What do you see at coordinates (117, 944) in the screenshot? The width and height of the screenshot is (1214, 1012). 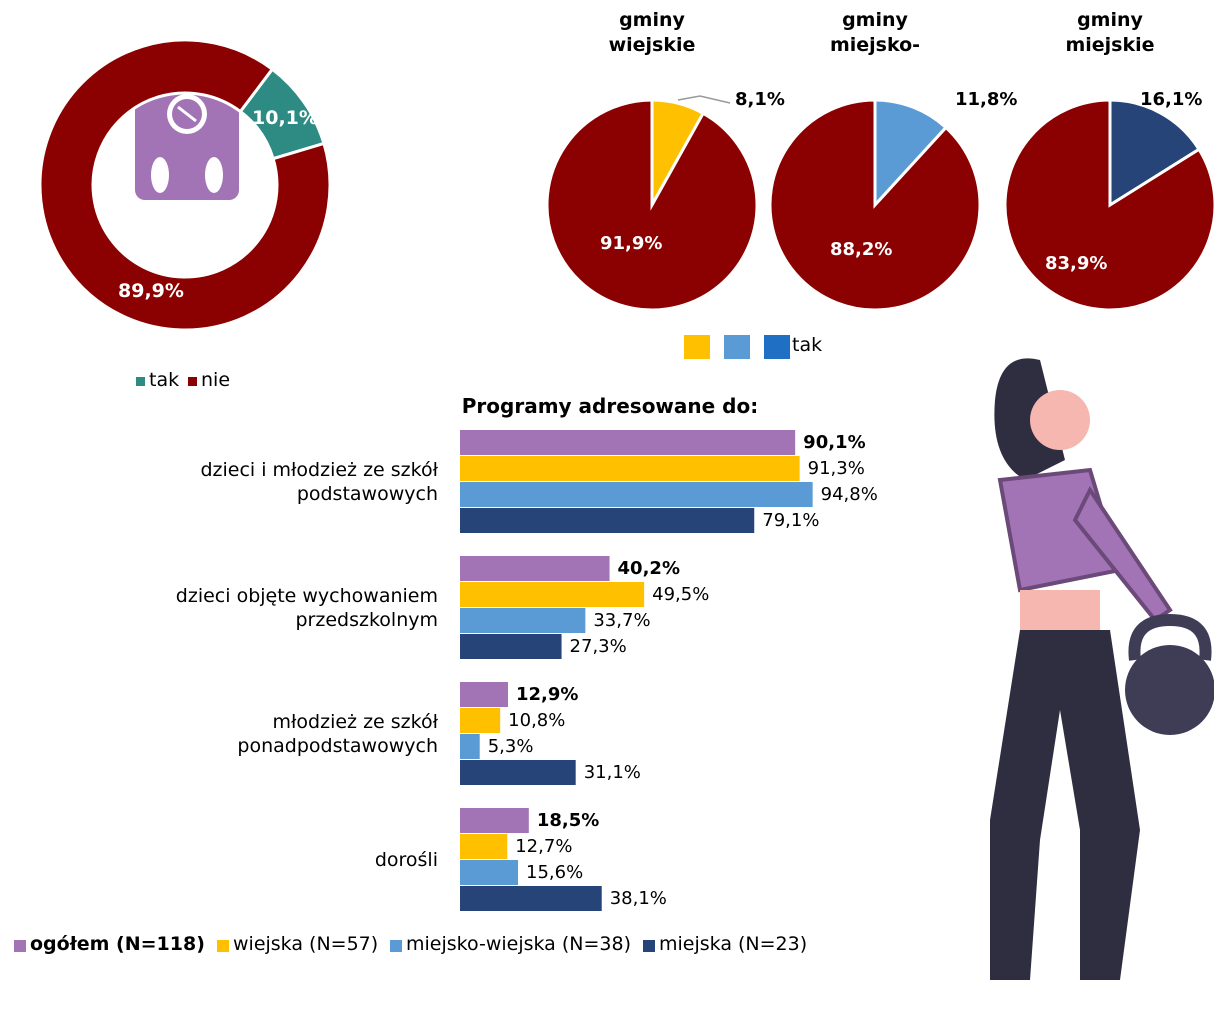 I see `legend-label: ogółem (N=118)` at bounding box center [117, 944].